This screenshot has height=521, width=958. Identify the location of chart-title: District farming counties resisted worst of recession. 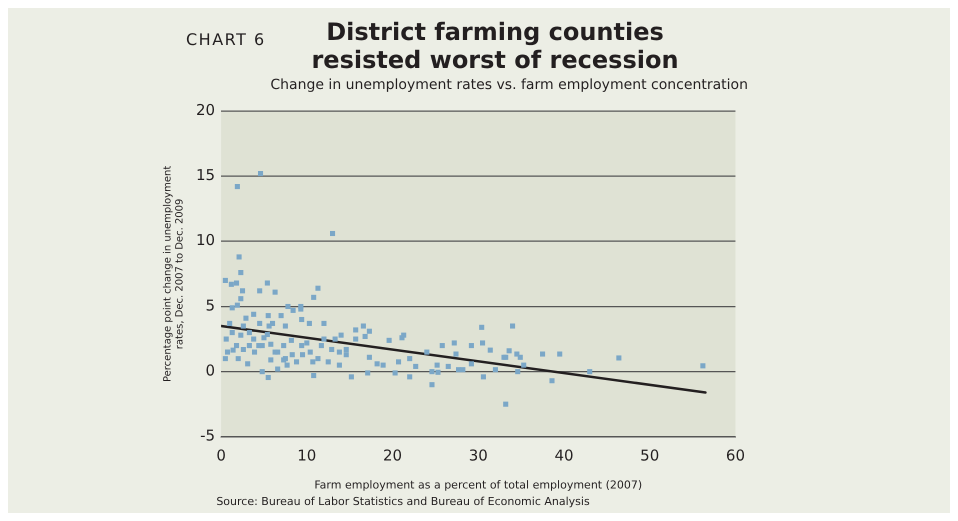
(495, 46).